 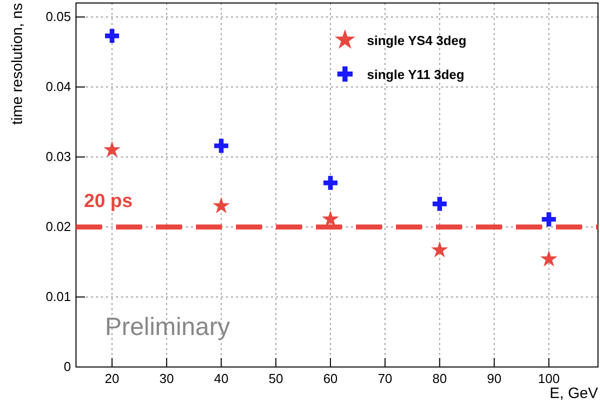 I want to click on x-tick-label: 20, so click(x=112, y=378).